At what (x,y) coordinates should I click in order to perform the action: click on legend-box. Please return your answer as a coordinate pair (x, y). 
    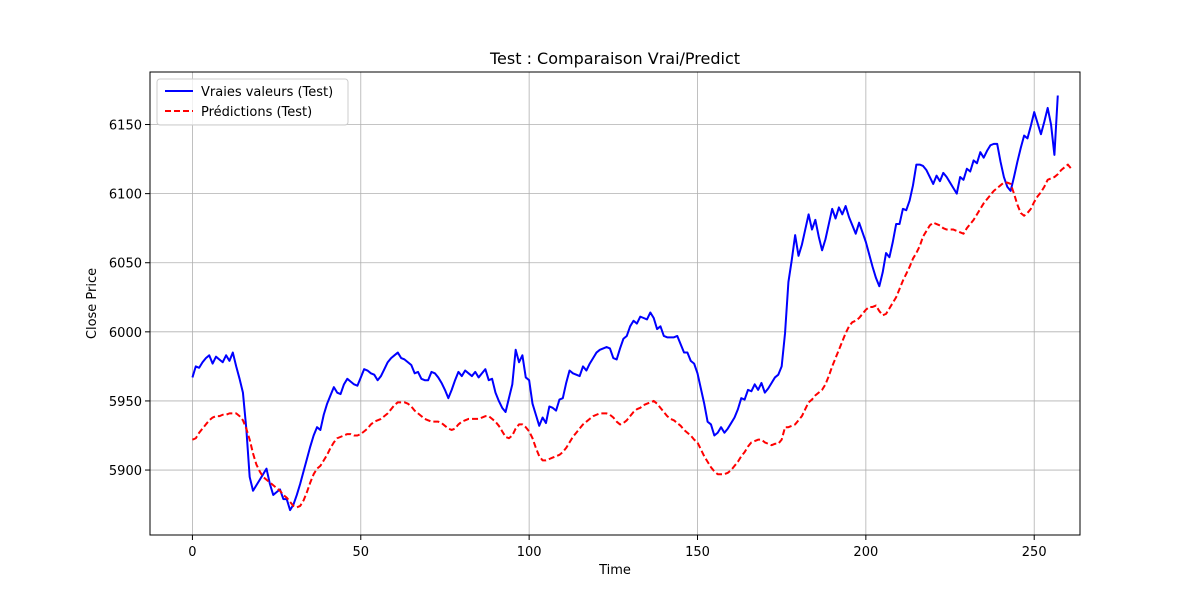
    Looking at the image, I should click on (252, 102).